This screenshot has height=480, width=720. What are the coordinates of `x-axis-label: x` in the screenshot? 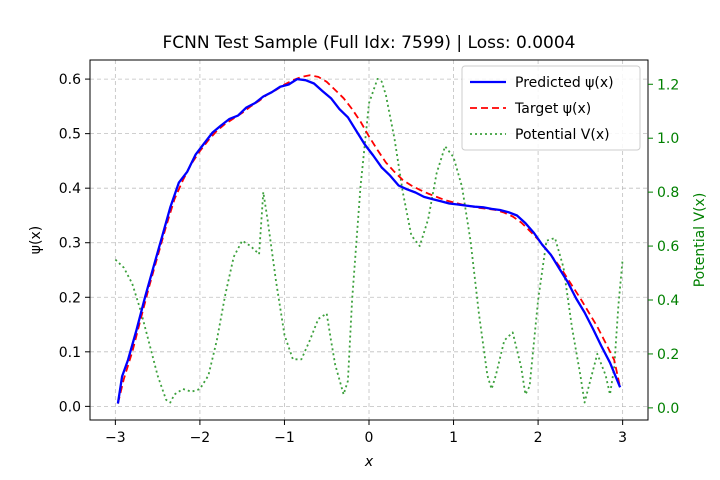 It's located at (369, 462).